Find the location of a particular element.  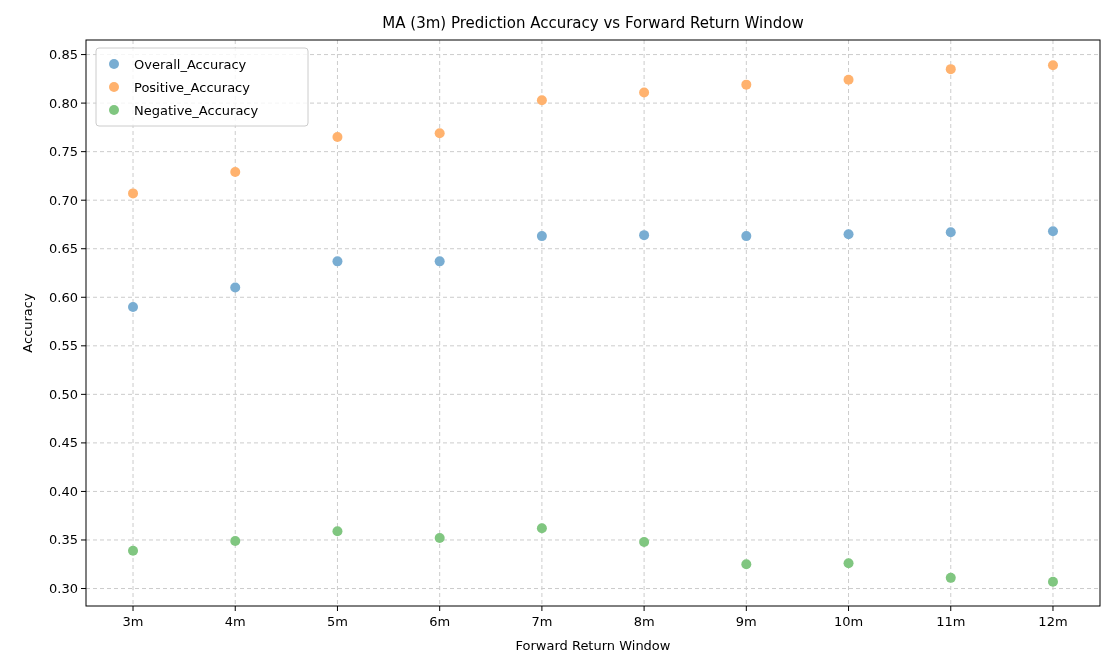

y-tick-label: 0.70 is located at coordinates (63, 200).